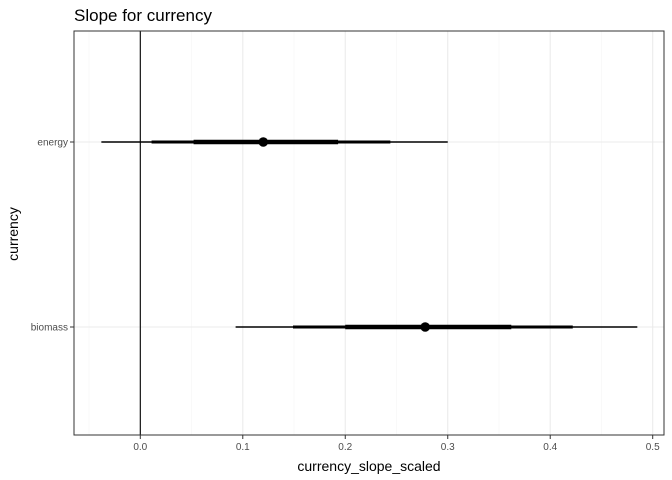 This screenshot has height=480, width=672. Describe the element at coordinates (550, 447) in the screenshot. I see `x-tick-label: 0.4` at that location.